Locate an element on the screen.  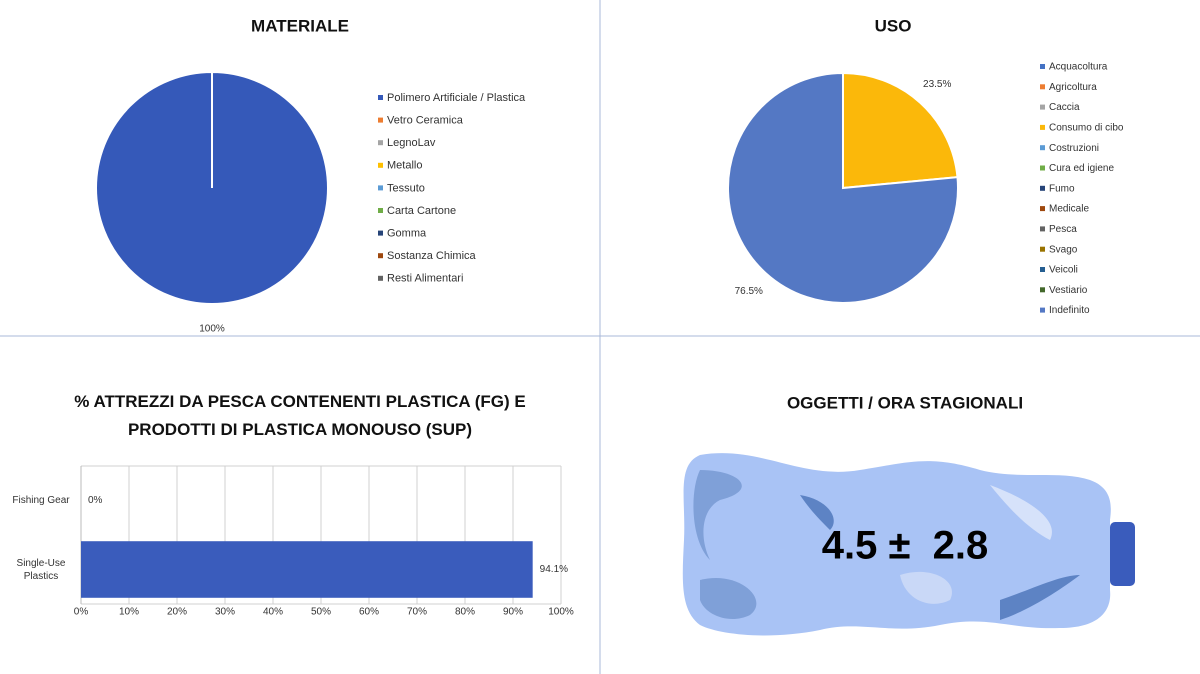
data-label: 23.5% is located at coordinates (937, 84).